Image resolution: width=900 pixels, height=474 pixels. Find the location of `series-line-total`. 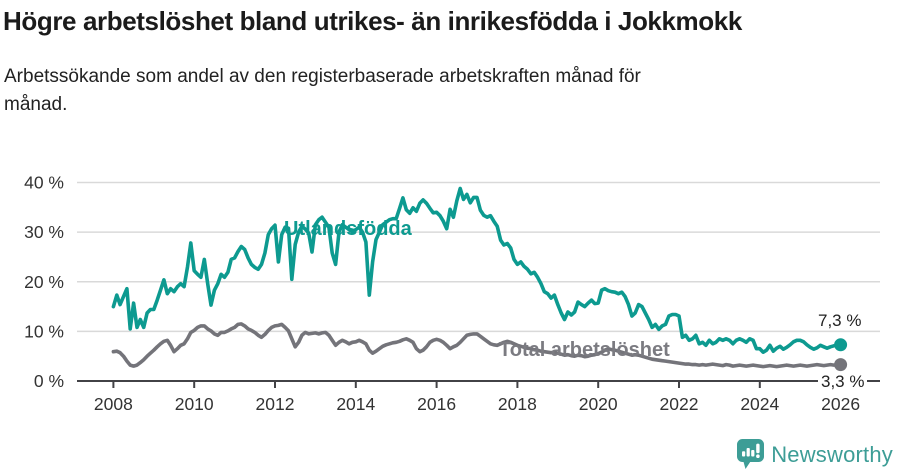

series-line-total is located at coordinates (477, 345).